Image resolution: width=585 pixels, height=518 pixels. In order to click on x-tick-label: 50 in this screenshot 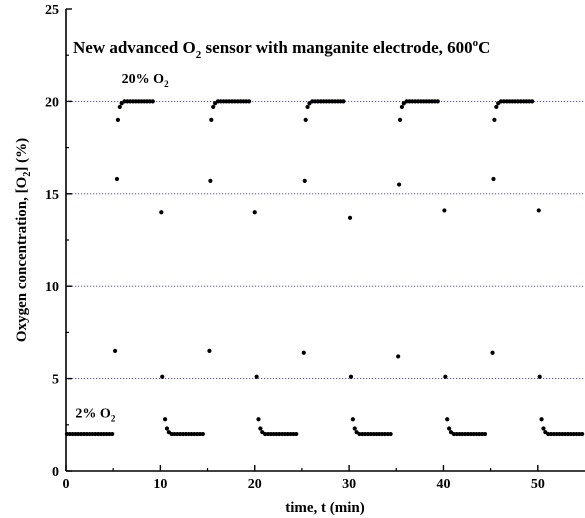, I will do `click(538, 484)`.